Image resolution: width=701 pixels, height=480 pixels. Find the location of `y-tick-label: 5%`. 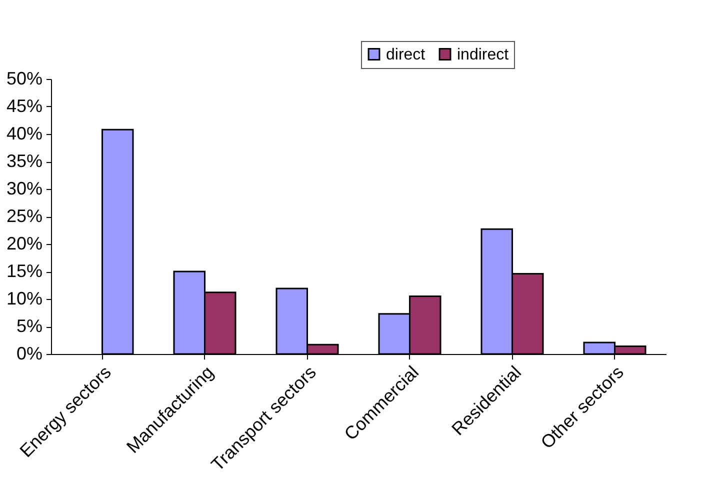

y-tick-label: 5% is located at coordinates (29, 326).